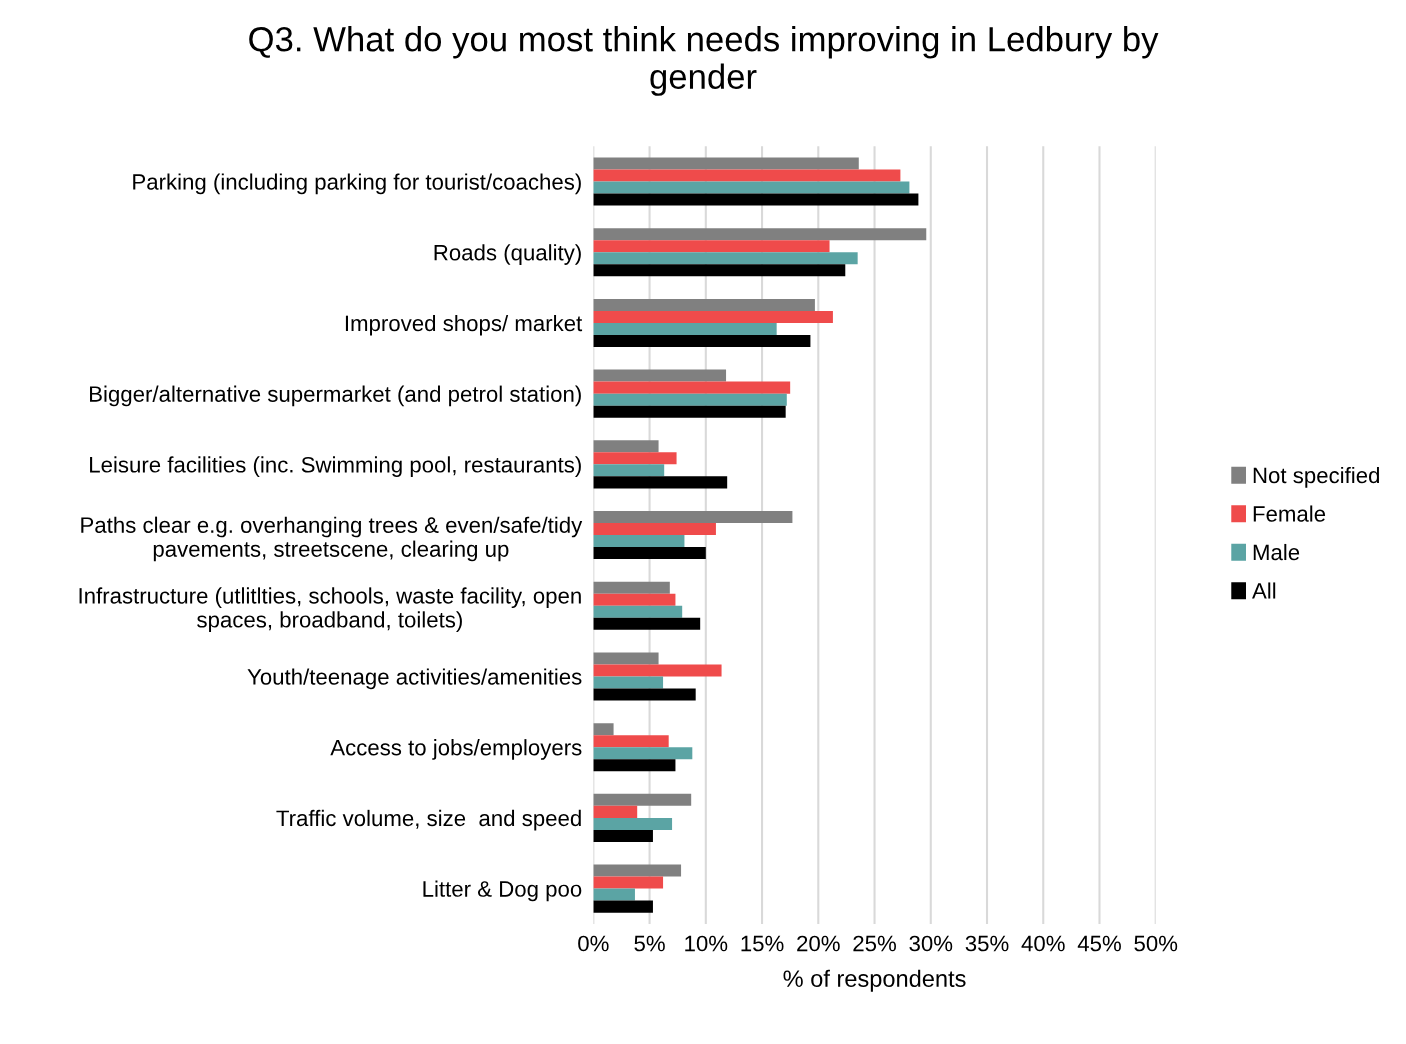  I want to click on y-tick-label: Youth/teenage activities/amenities, so click(414, 679).